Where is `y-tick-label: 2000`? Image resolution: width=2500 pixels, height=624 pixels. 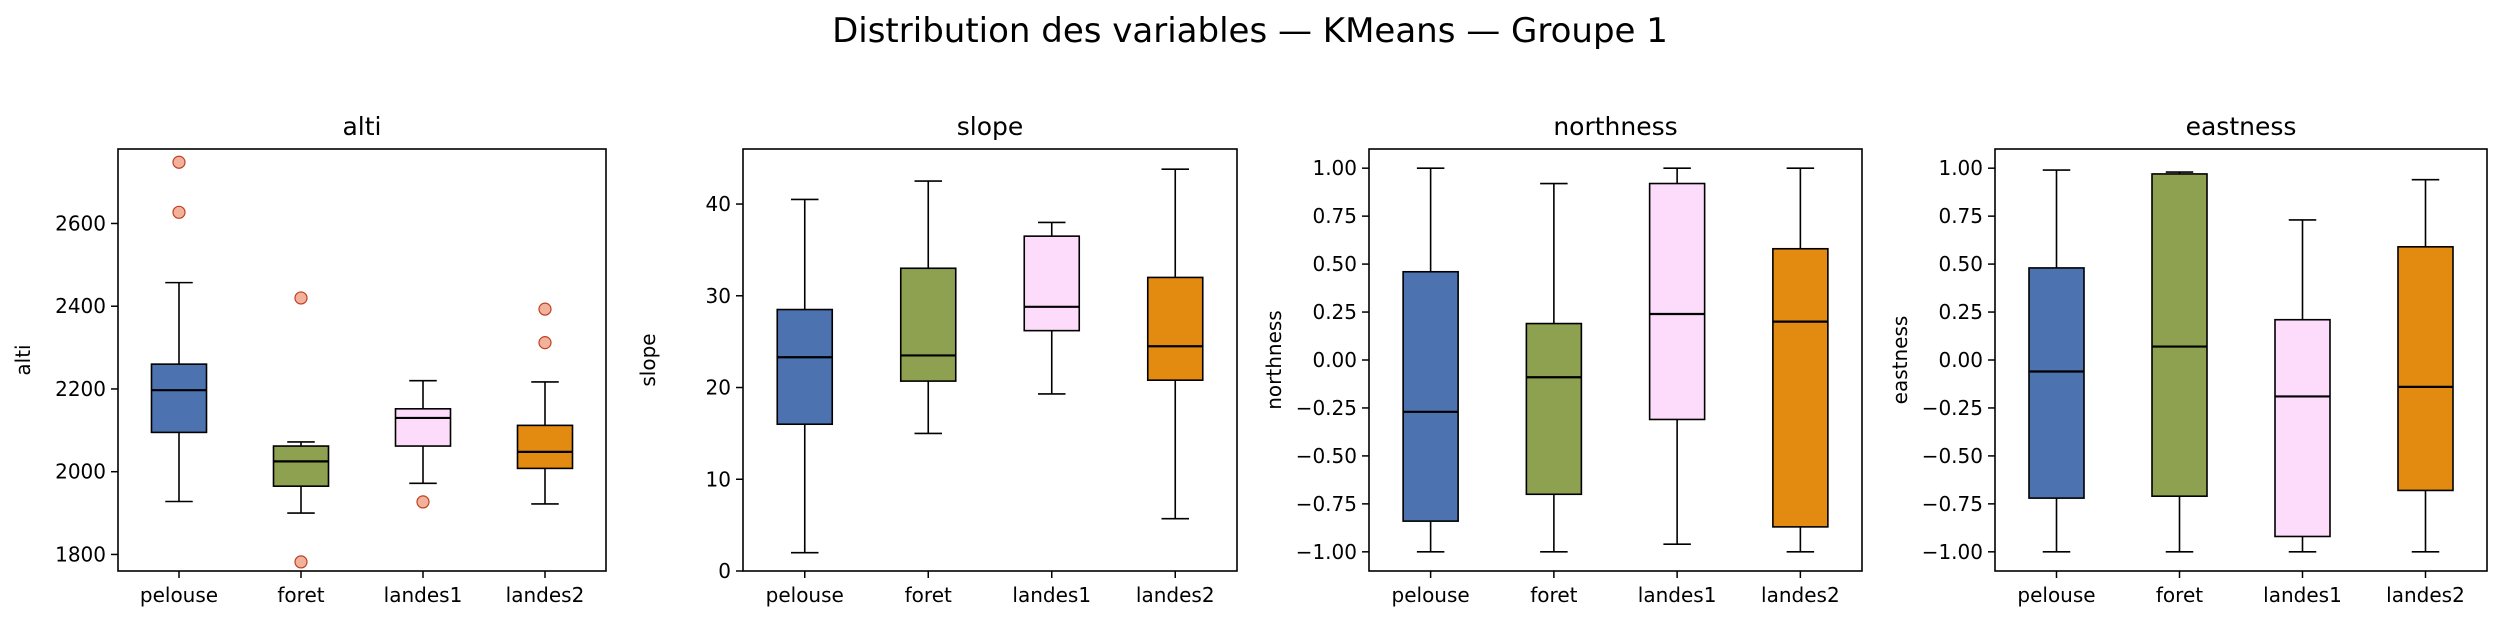 y-tick-label: 2000 is located at coordinates (80, 472).